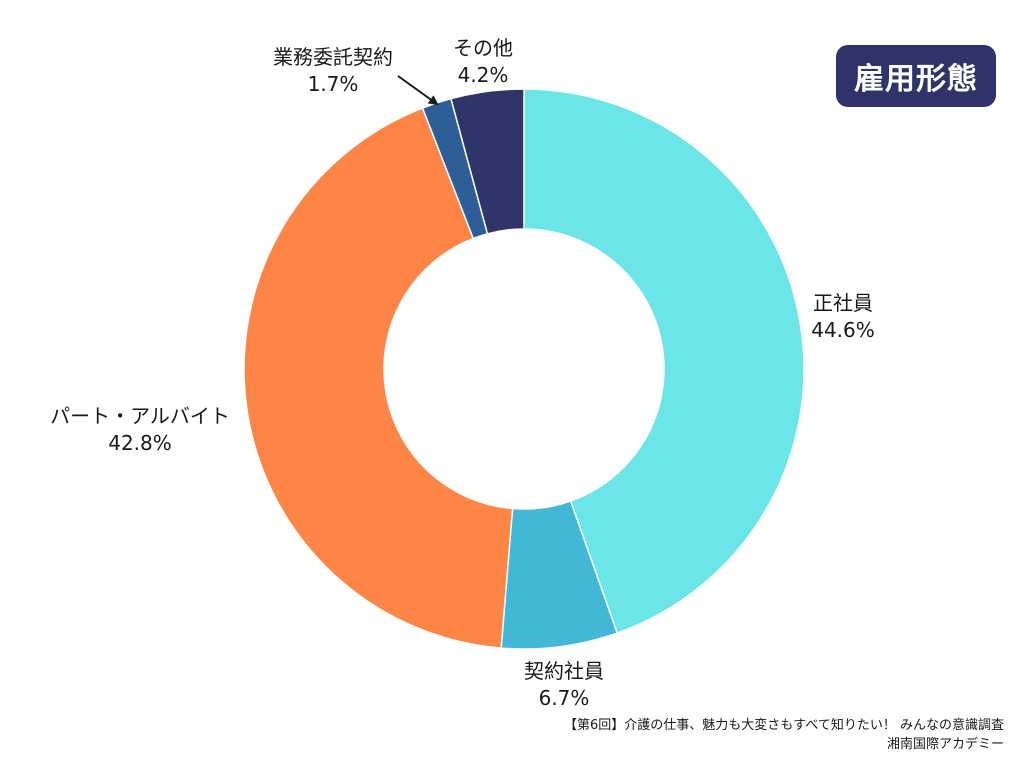 The image size is (1024, 768). Describe the element at coordinates (945, 744) in the screenshot. I see `source-organization: 湘南国際アカデミー` at that location.